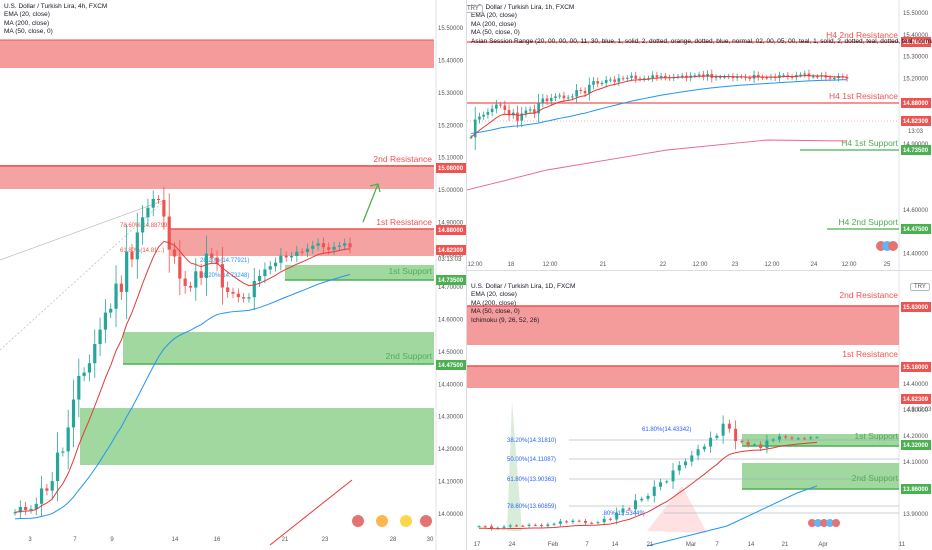  Describe the element at coordinates (822, 545) in the screenshot. I see `x-tick-label: Apr` at that location.